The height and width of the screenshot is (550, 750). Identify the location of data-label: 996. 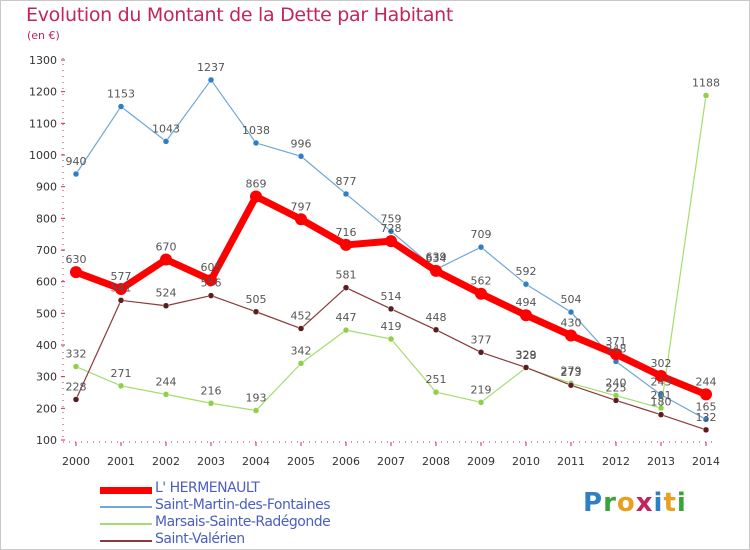
(301, 143).